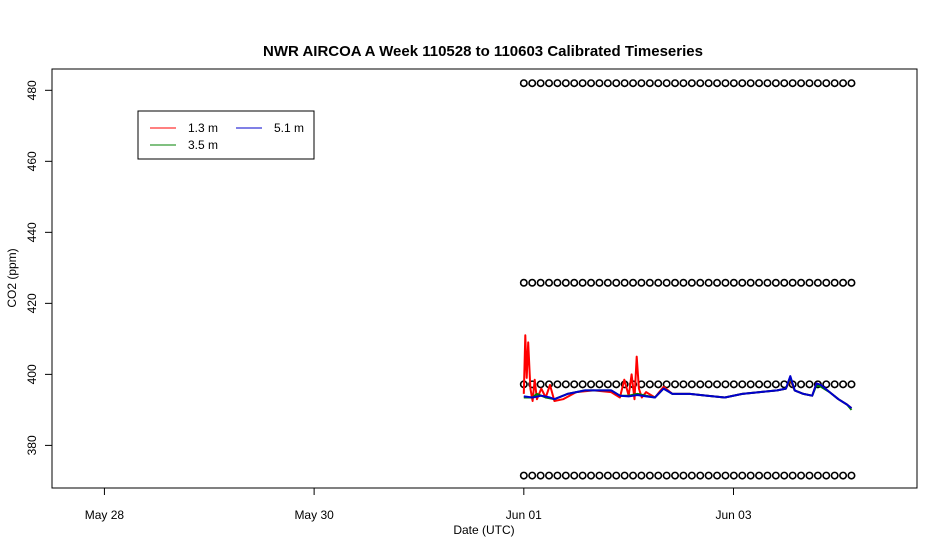 This screenshot has width=936, height=545. I want to click on series-line-1-3-m, so click(687, 371).